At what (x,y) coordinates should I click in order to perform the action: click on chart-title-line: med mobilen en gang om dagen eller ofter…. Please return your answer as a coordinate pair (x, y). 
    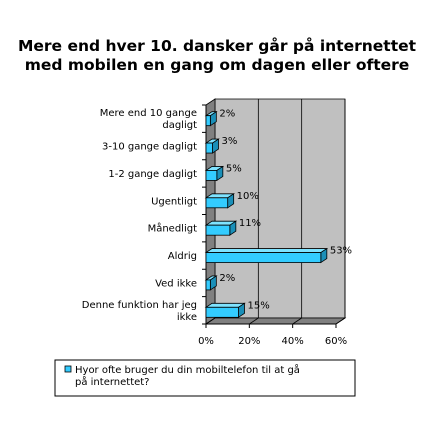
    Looking at the image, I should click on (217, 65).